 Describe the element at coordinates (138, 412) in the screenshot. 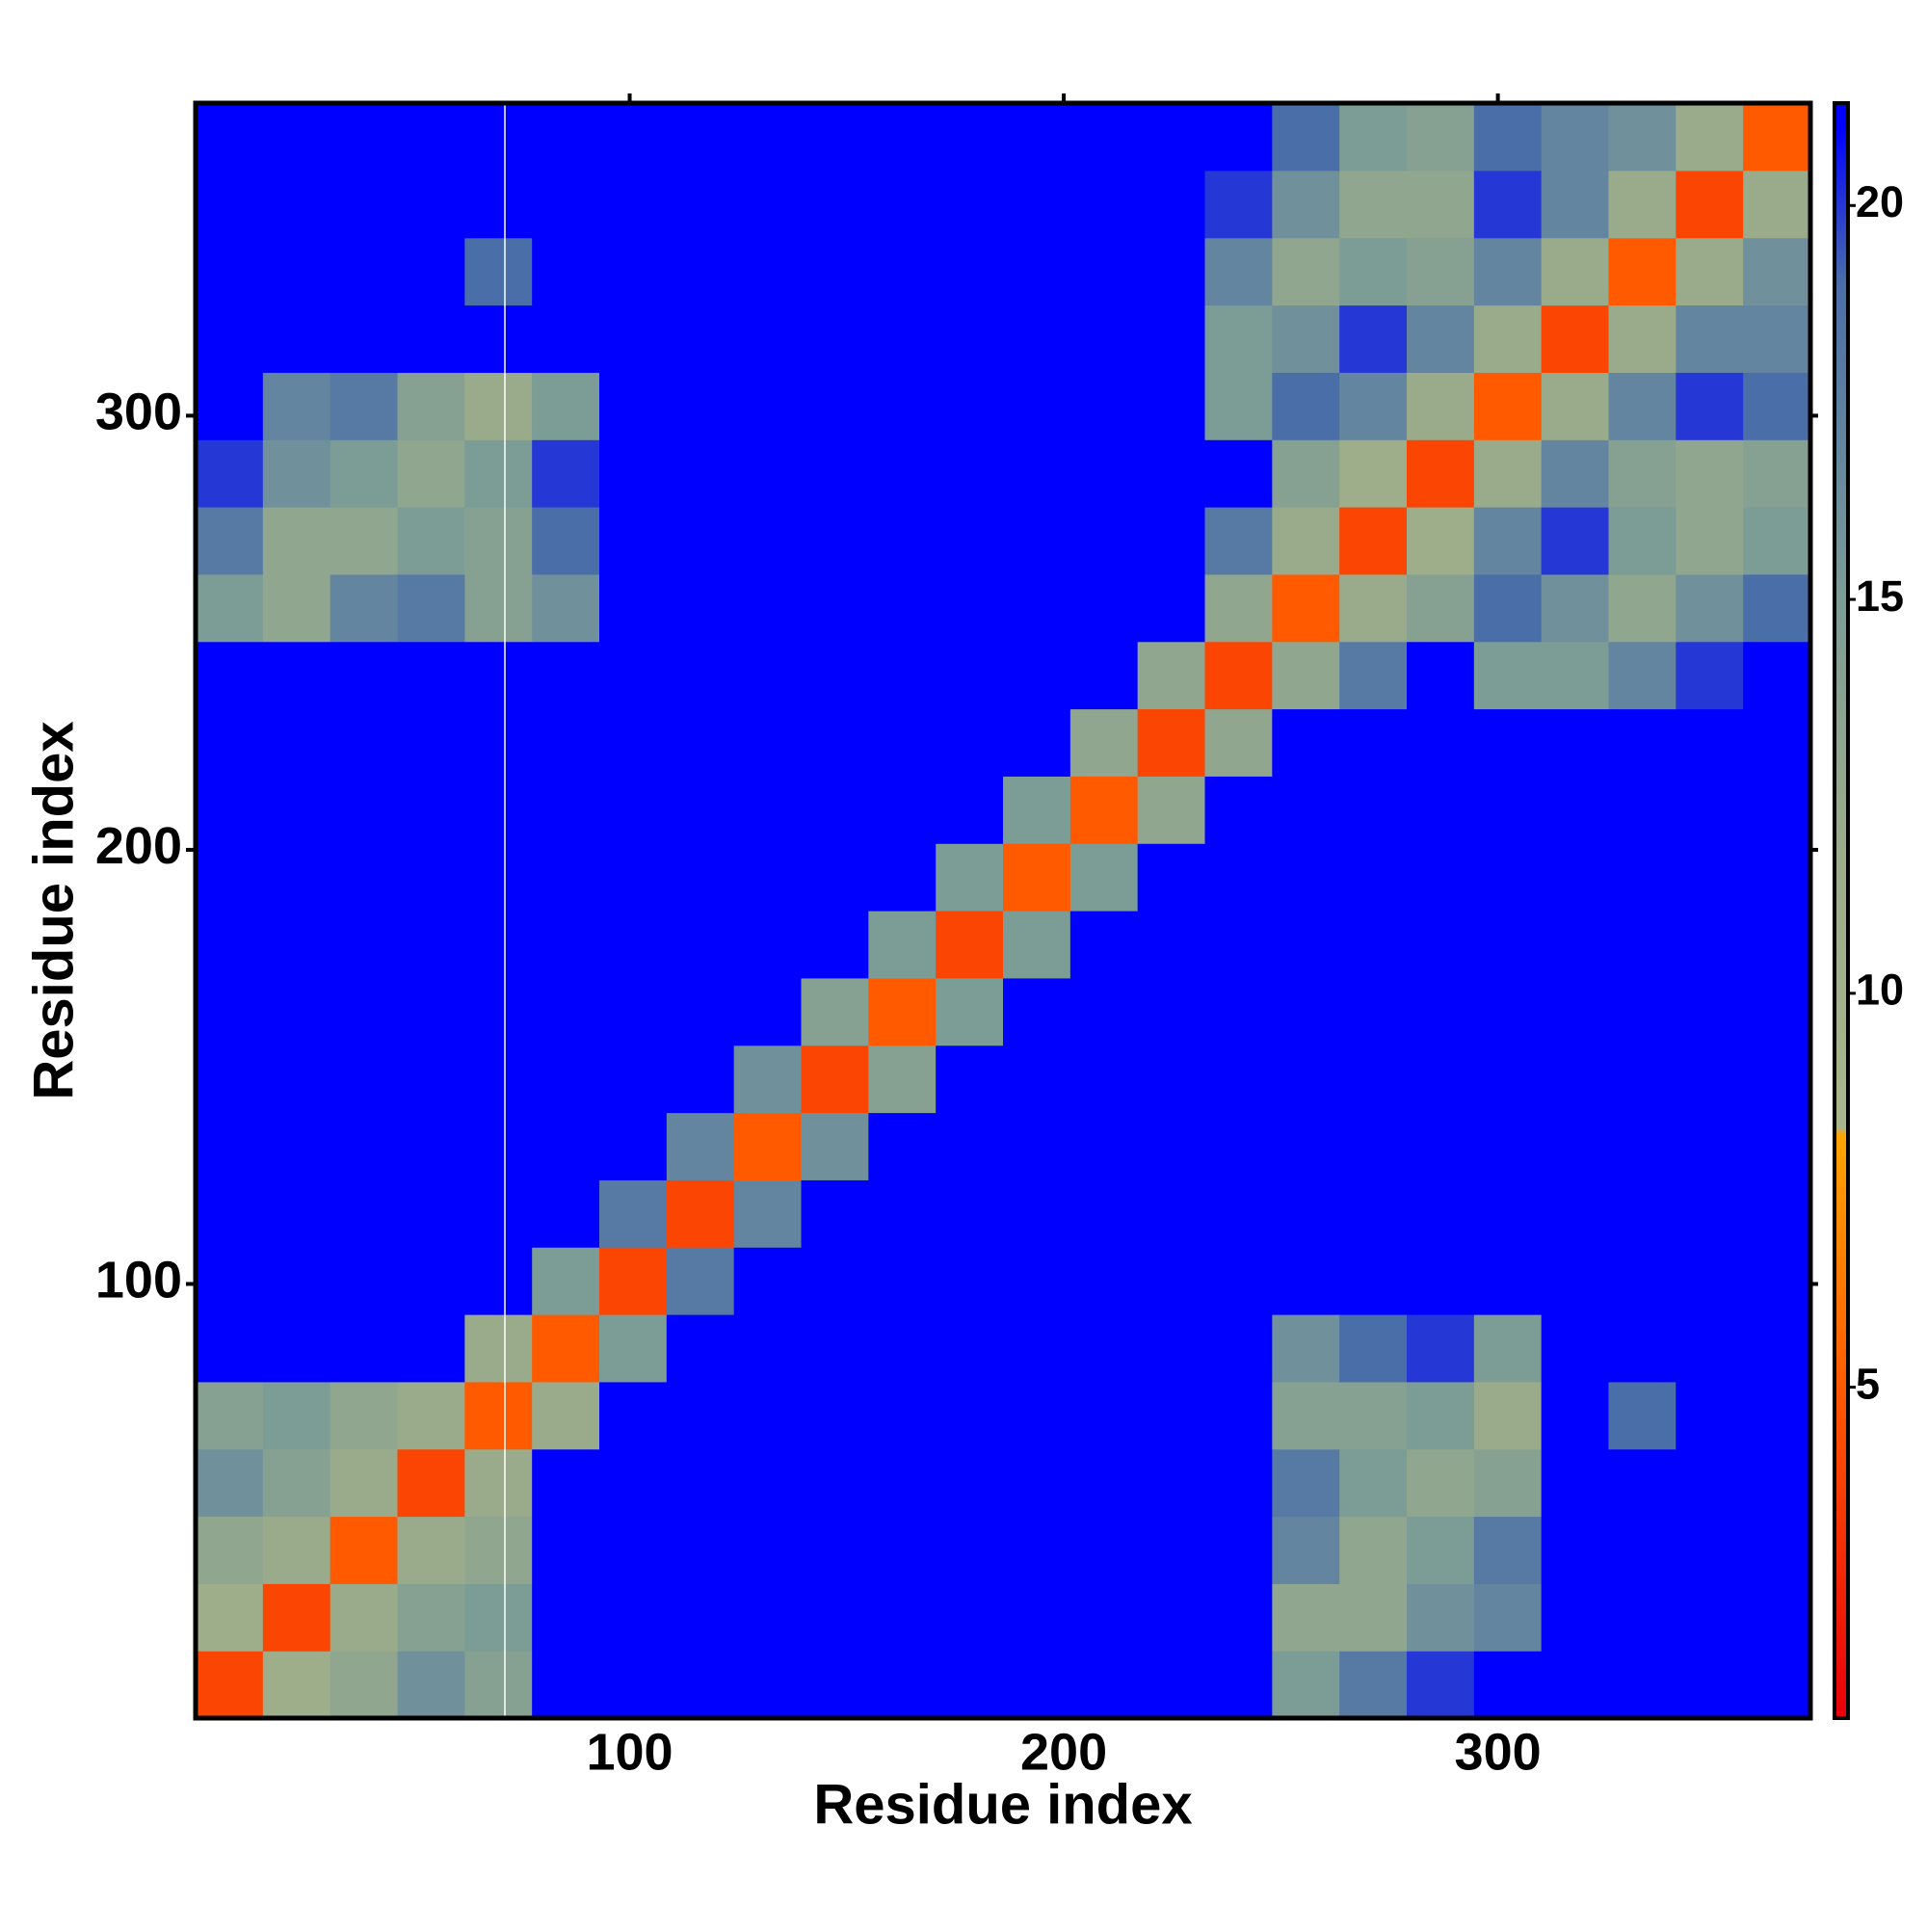

I see `y-tick-label: 300` at that location.